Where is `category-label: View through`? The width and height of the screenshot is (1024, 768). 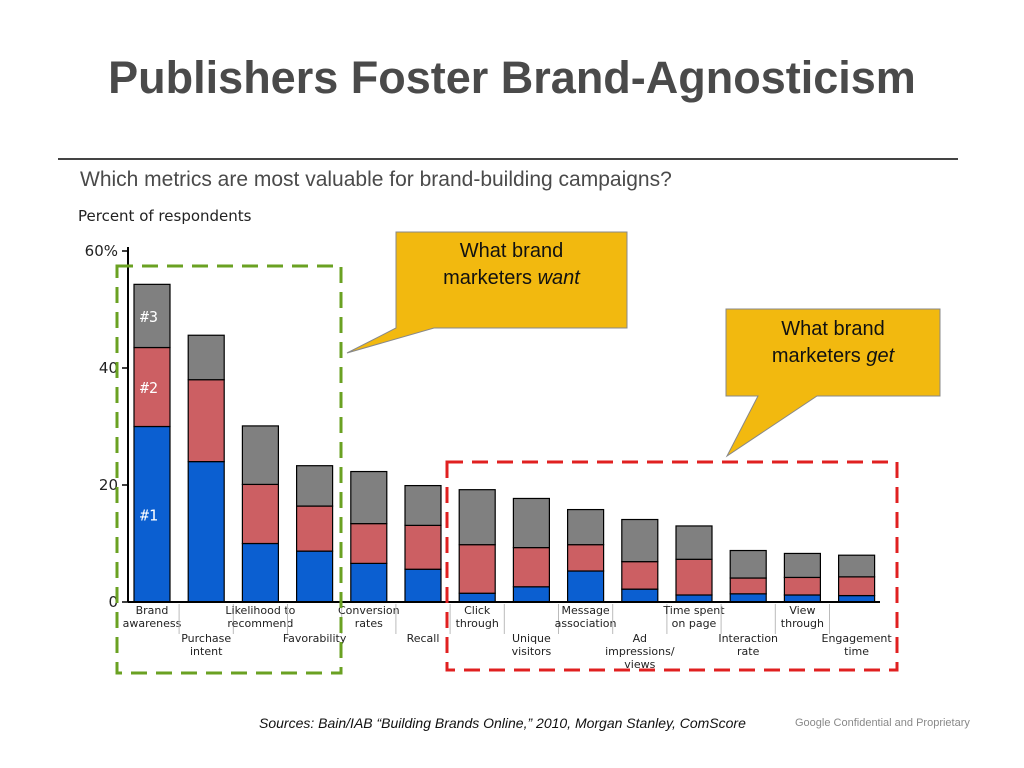
category-label: View through is located at coordinates (802, 617).